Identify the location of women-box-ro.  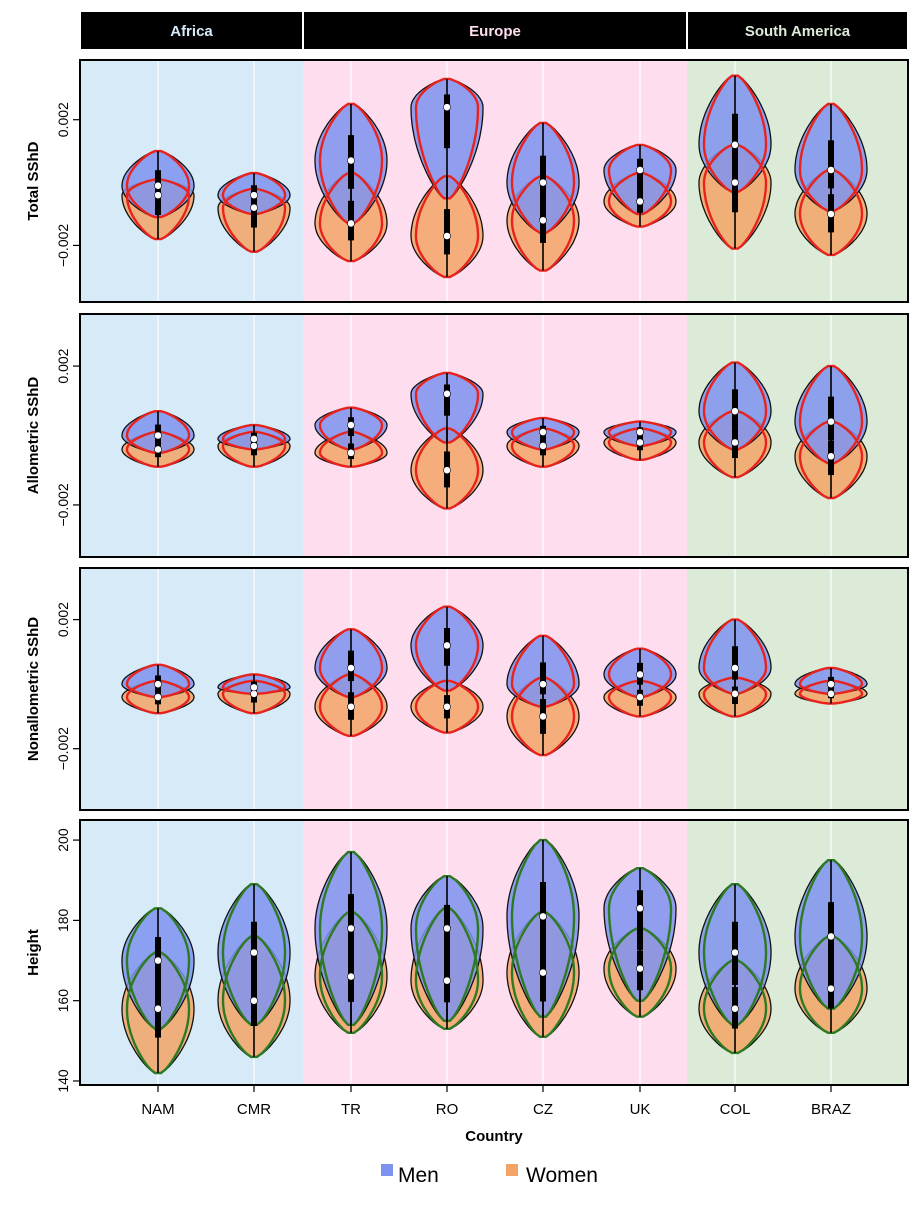
(447, 232).